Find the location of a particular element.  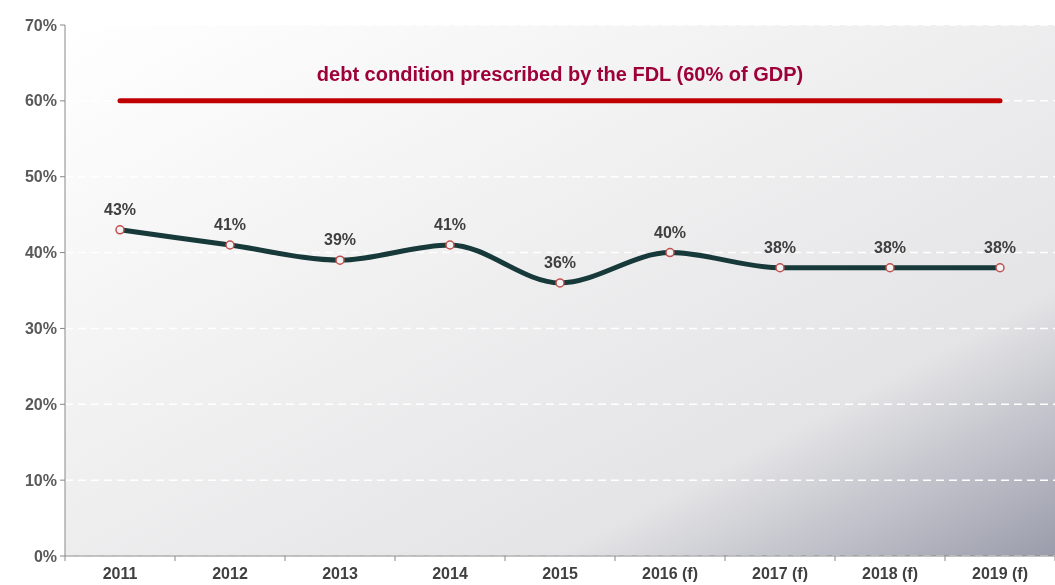

y-tick-label: 50% is located at coordinates (40, 177).